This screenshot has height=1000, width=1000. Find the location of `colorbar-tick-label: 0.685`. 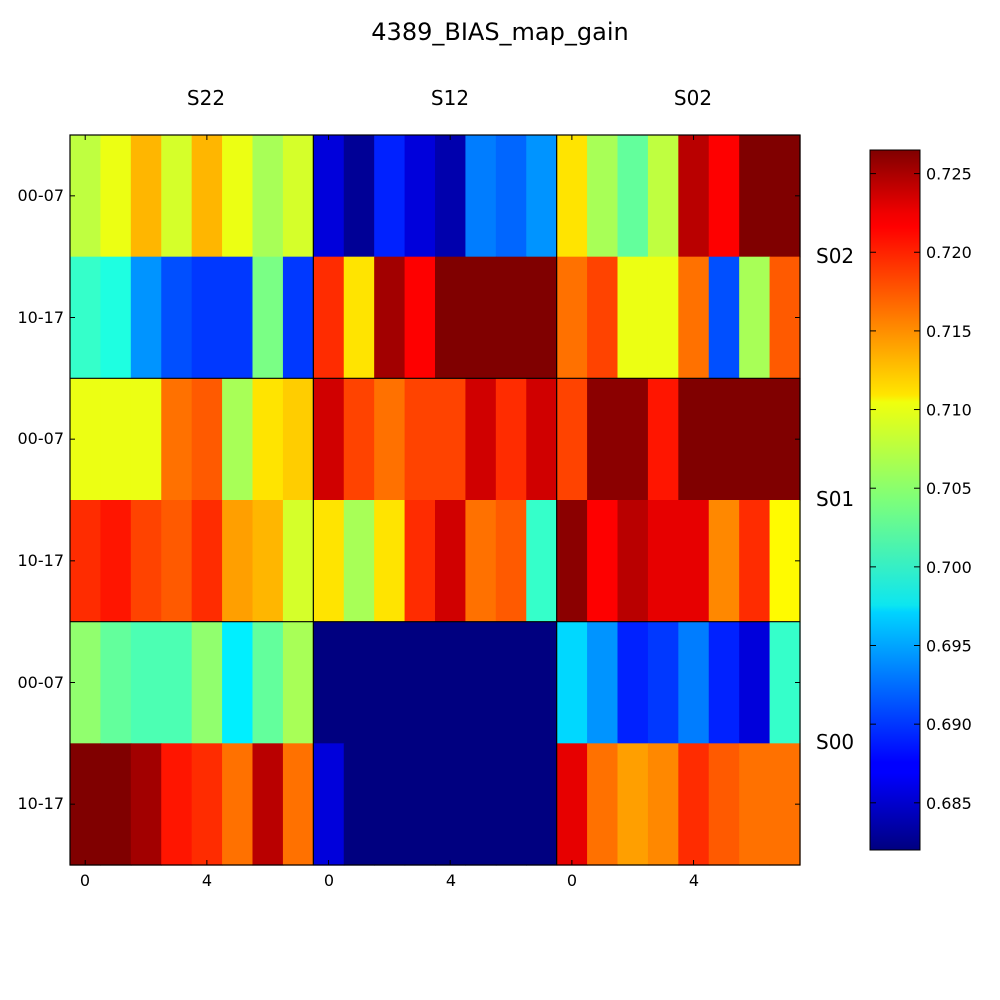

colorbar-tick-label: 0.685 is located at coordinates (949, 803).